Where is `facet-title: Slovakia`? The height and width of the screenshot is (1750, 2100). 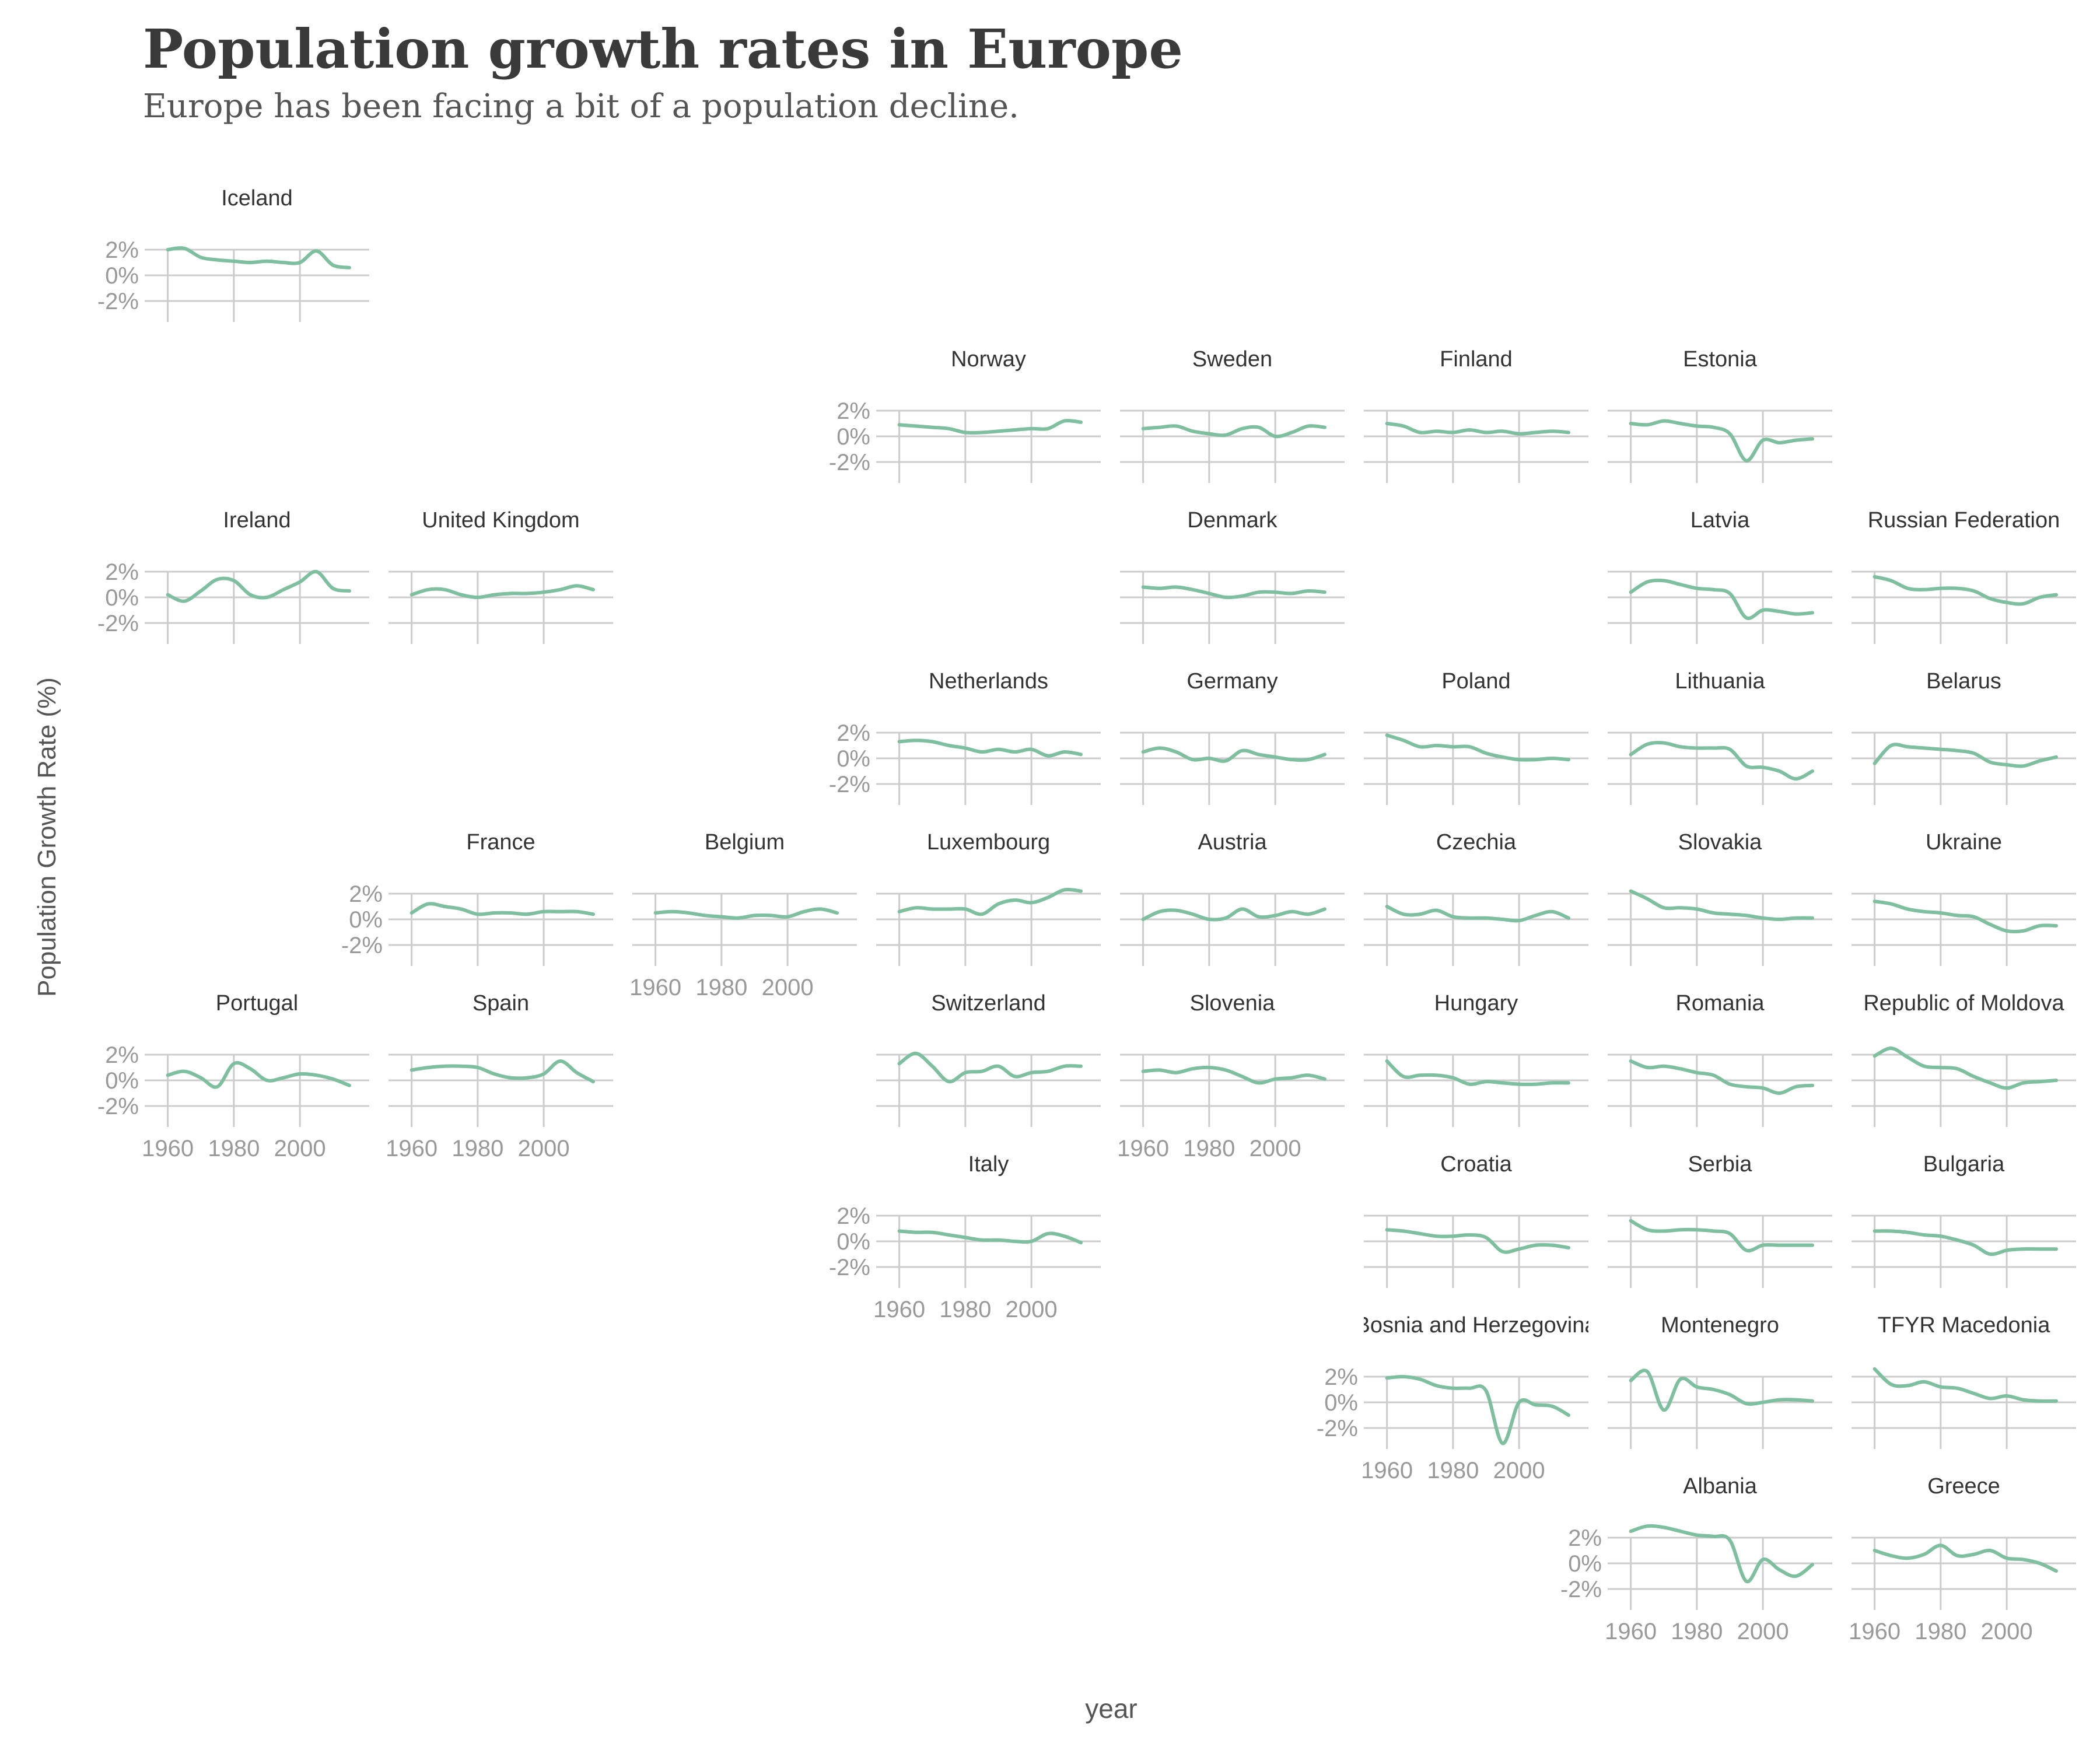
facet-title: Slovakia is located at coordinates (1720, 842).